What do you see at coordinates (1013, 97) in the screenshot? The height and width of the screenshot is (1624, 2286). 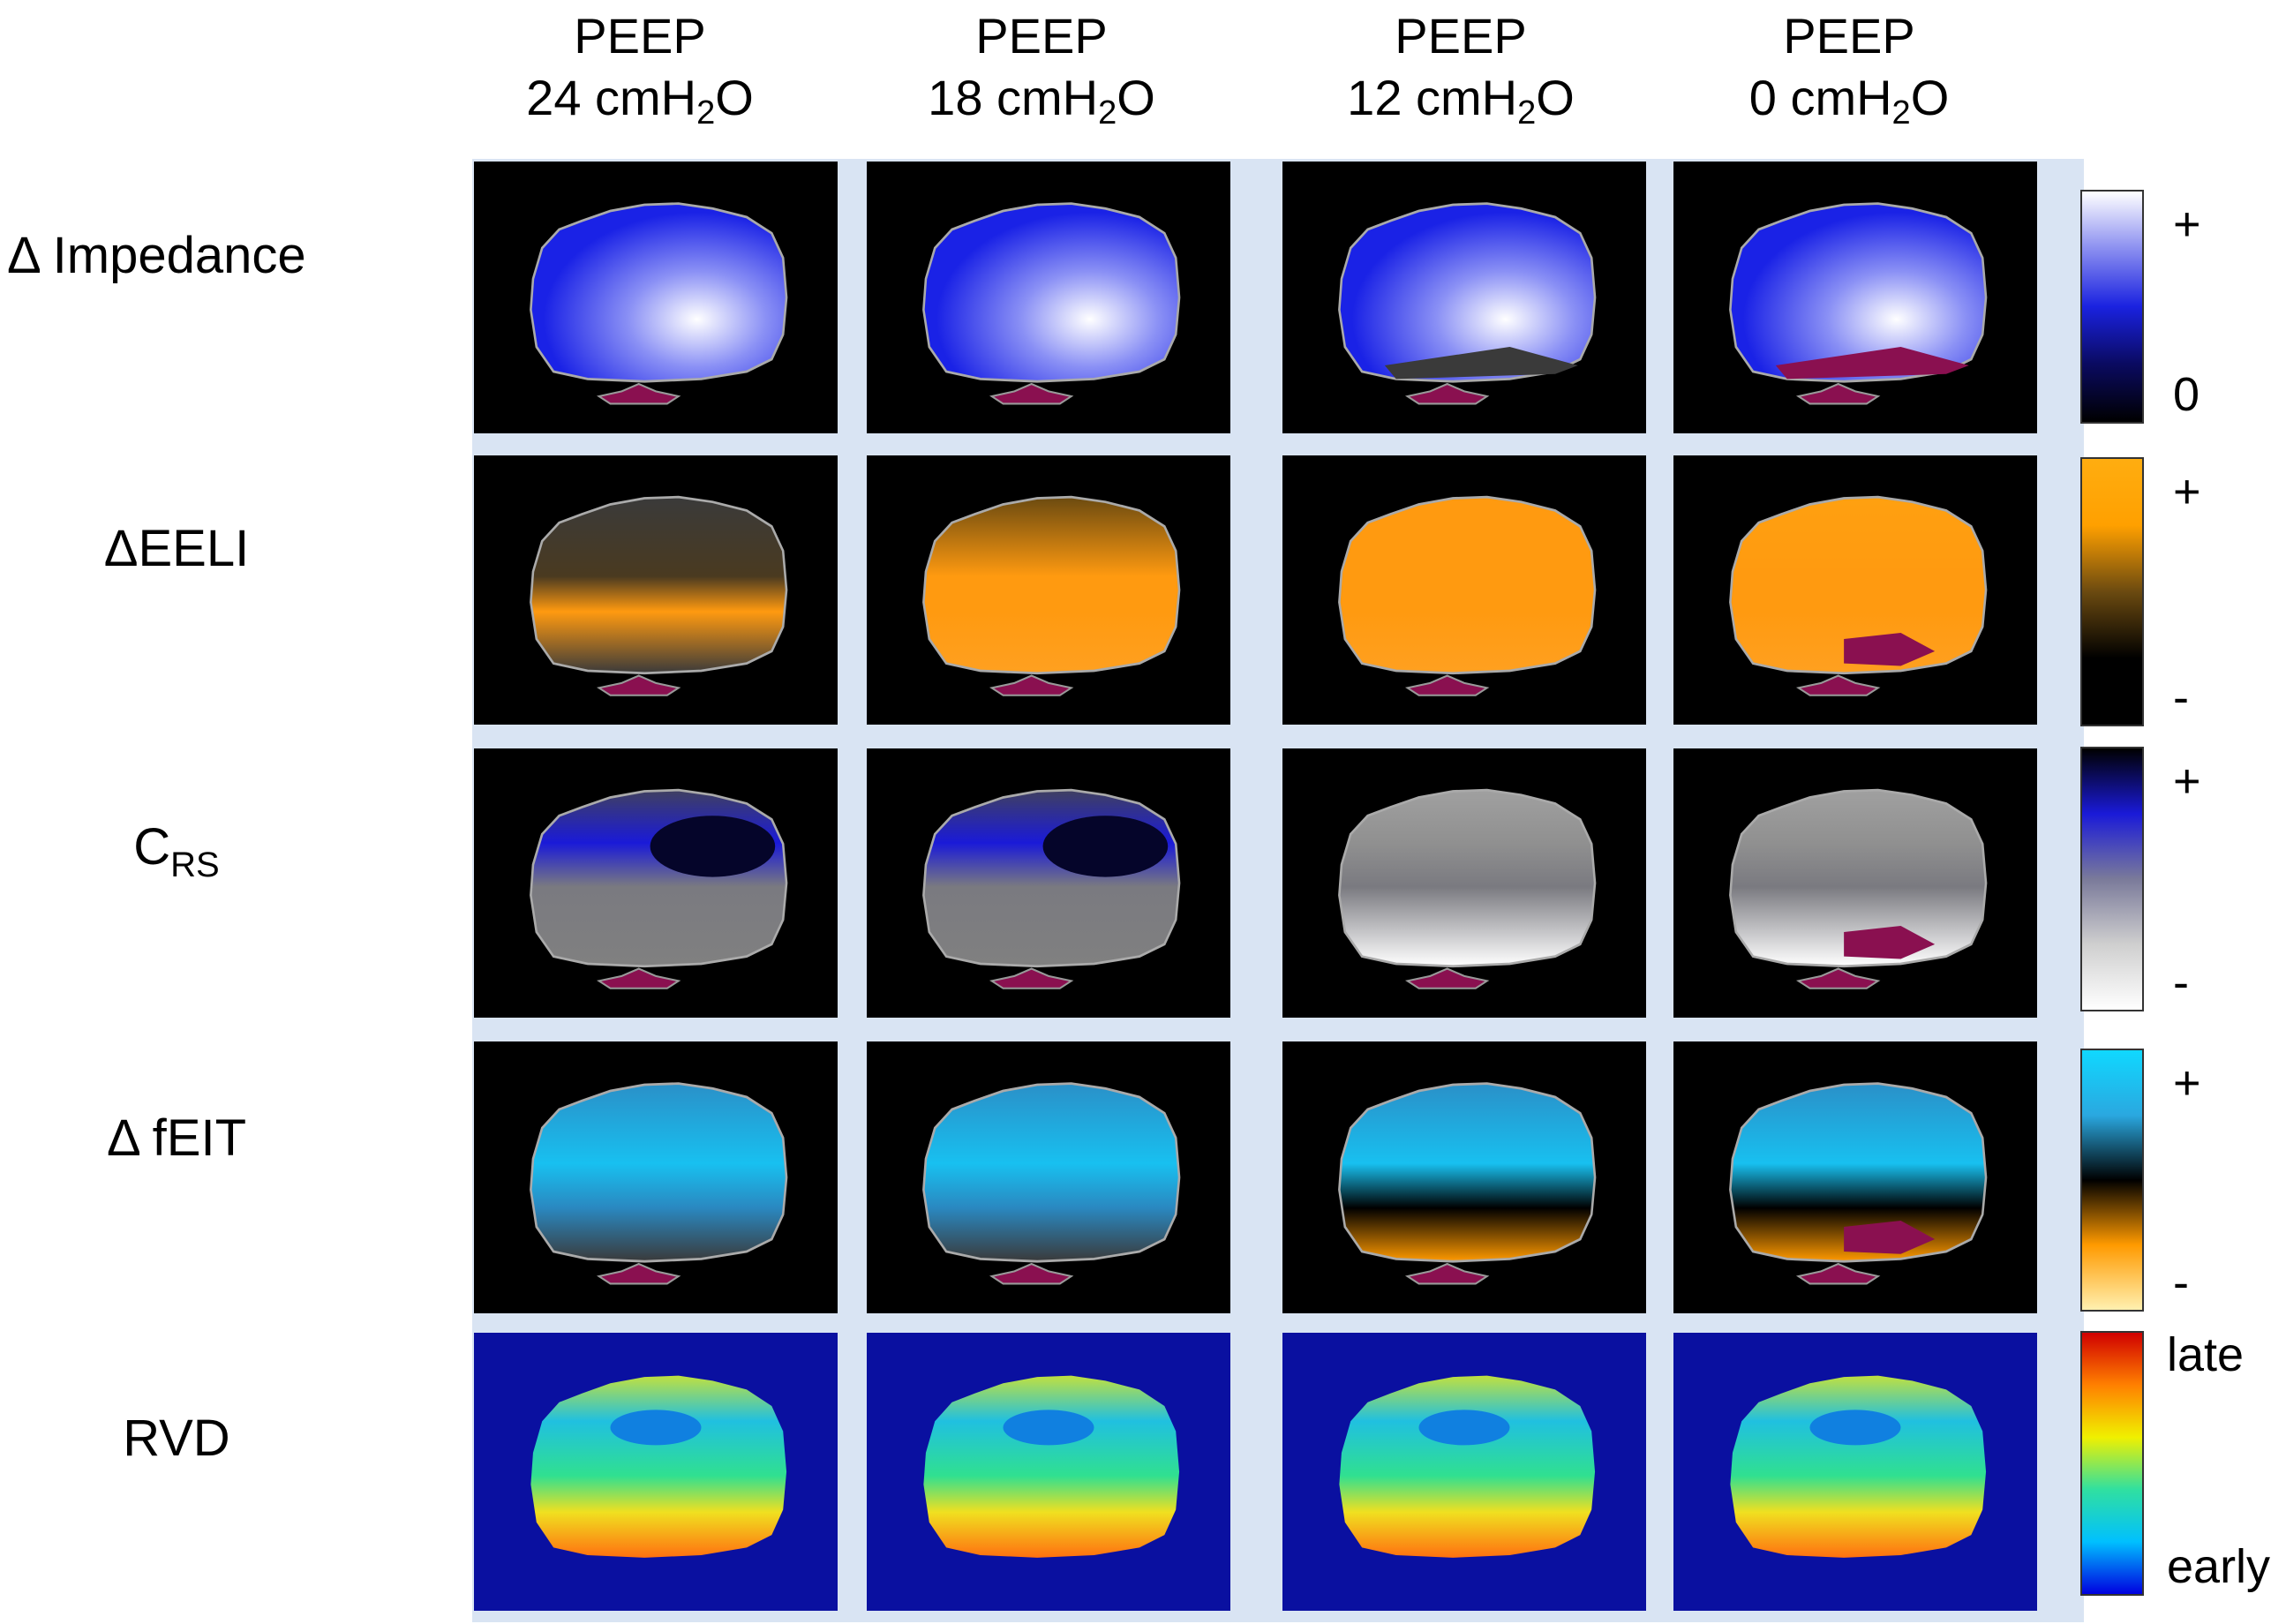 I see `peep-value: 18 cmH` at bounding box center [1013, 97].